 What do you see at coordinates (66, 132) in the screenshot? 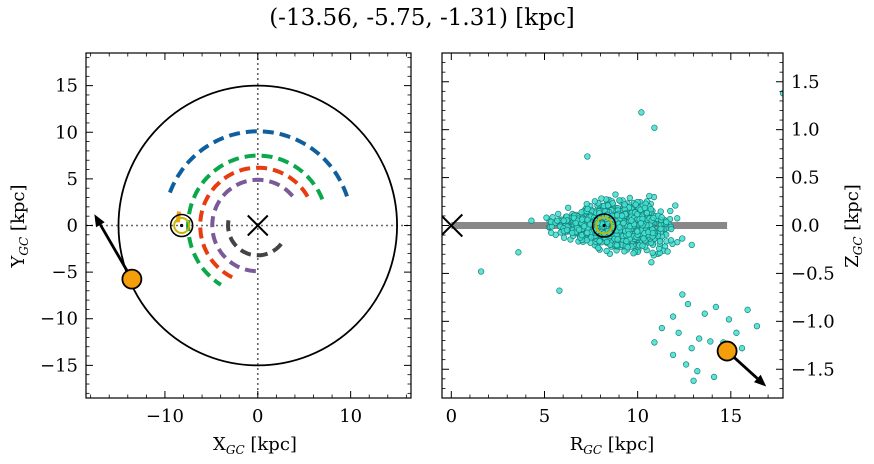
I see `left-y-tick-label: 10` at bounding box center [66, 132].